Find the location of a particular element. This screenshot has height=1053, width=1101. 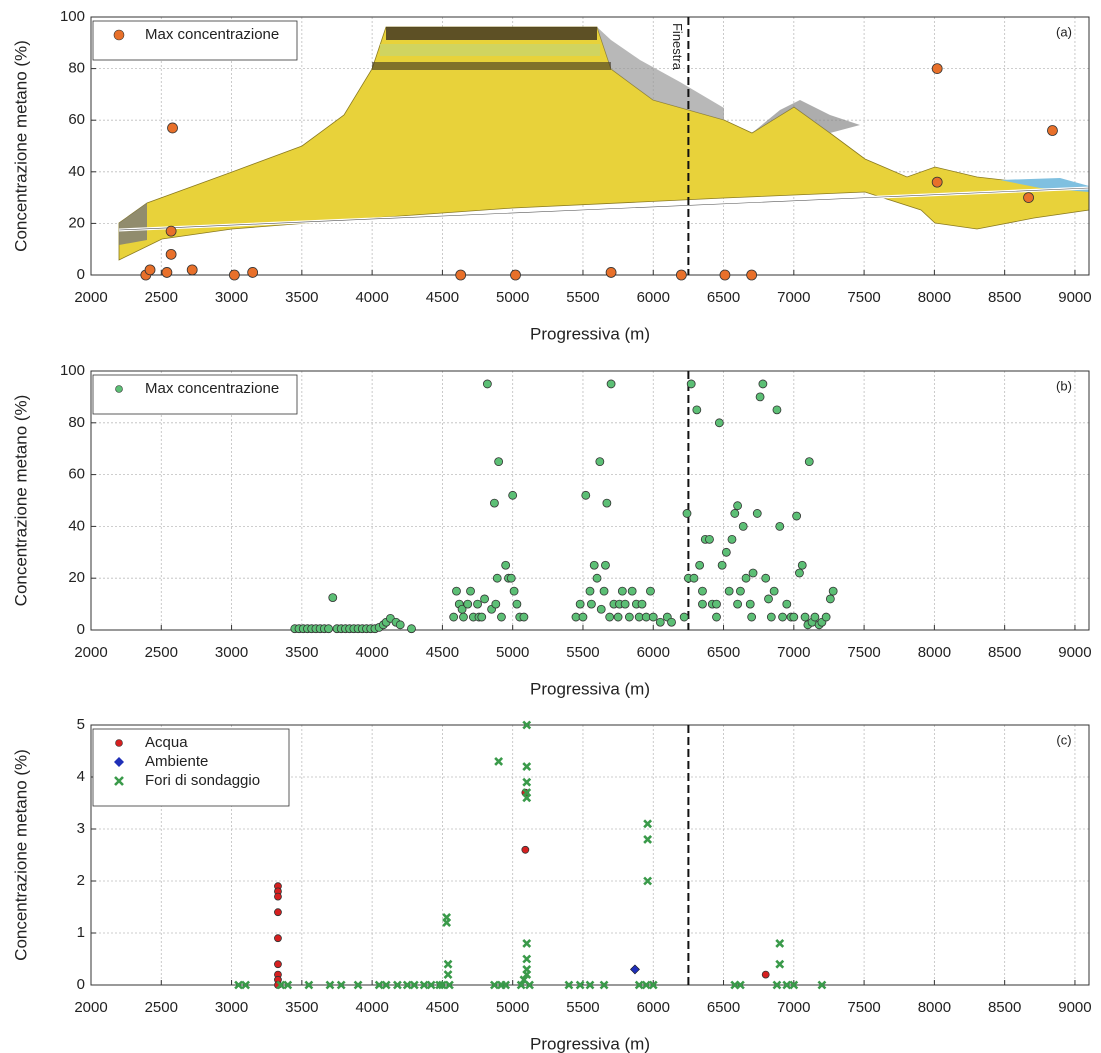

y-tick-label: 5 is located at coordinates (81, 724).